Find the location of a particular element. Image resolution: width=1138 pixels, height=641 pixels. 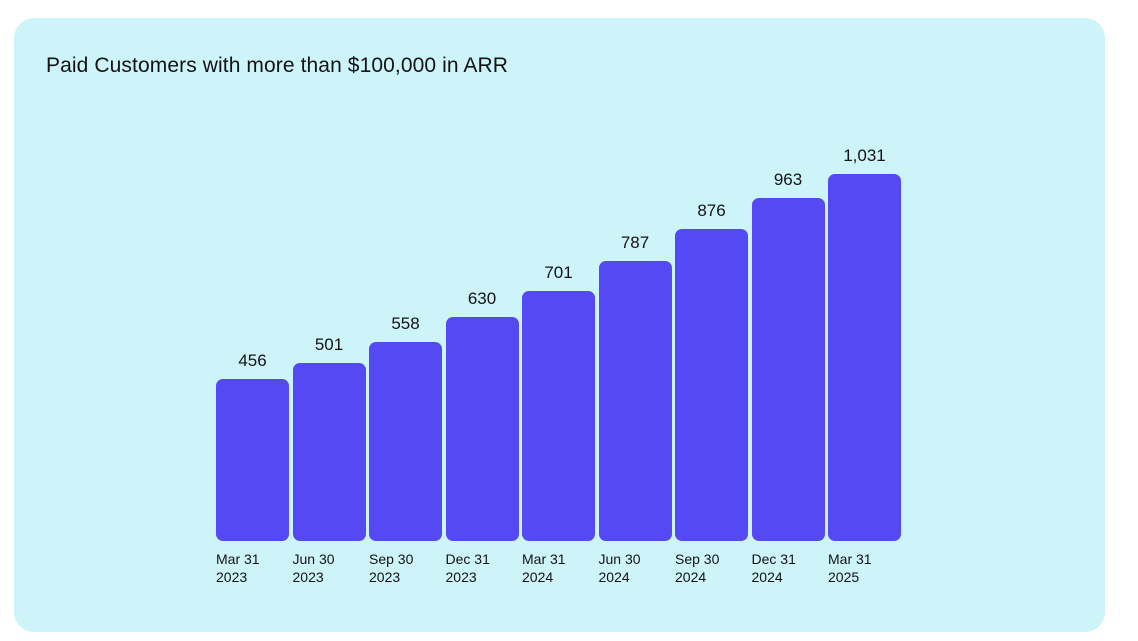

bar-value-label: 963 is located at coordinates (788, 179).